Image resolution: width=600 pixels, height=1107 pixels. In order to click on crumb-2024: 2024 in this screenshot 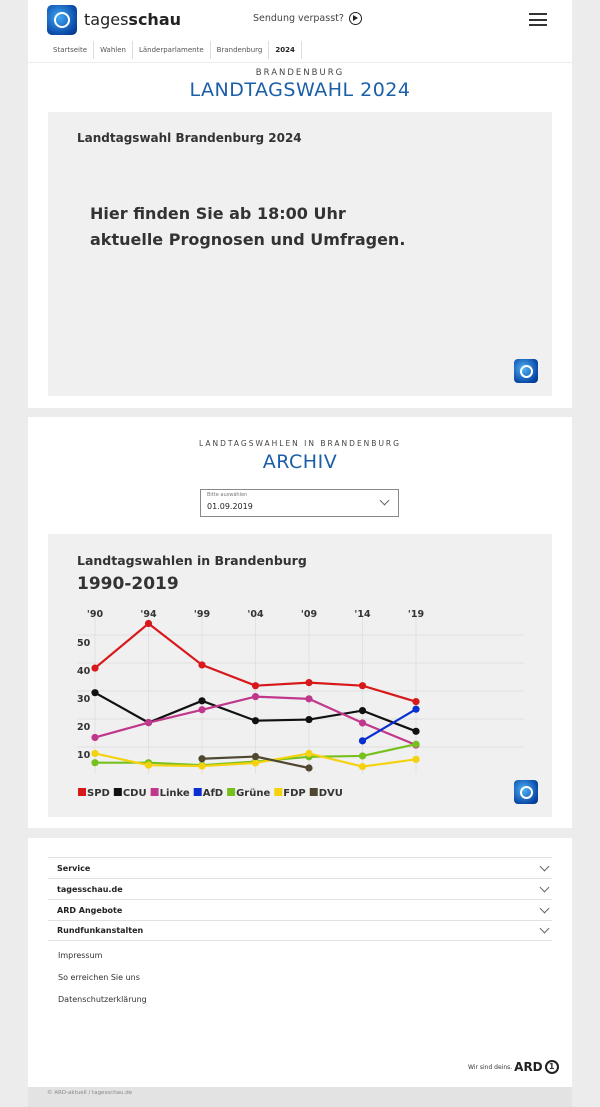, I will do `click(285, 50)`.